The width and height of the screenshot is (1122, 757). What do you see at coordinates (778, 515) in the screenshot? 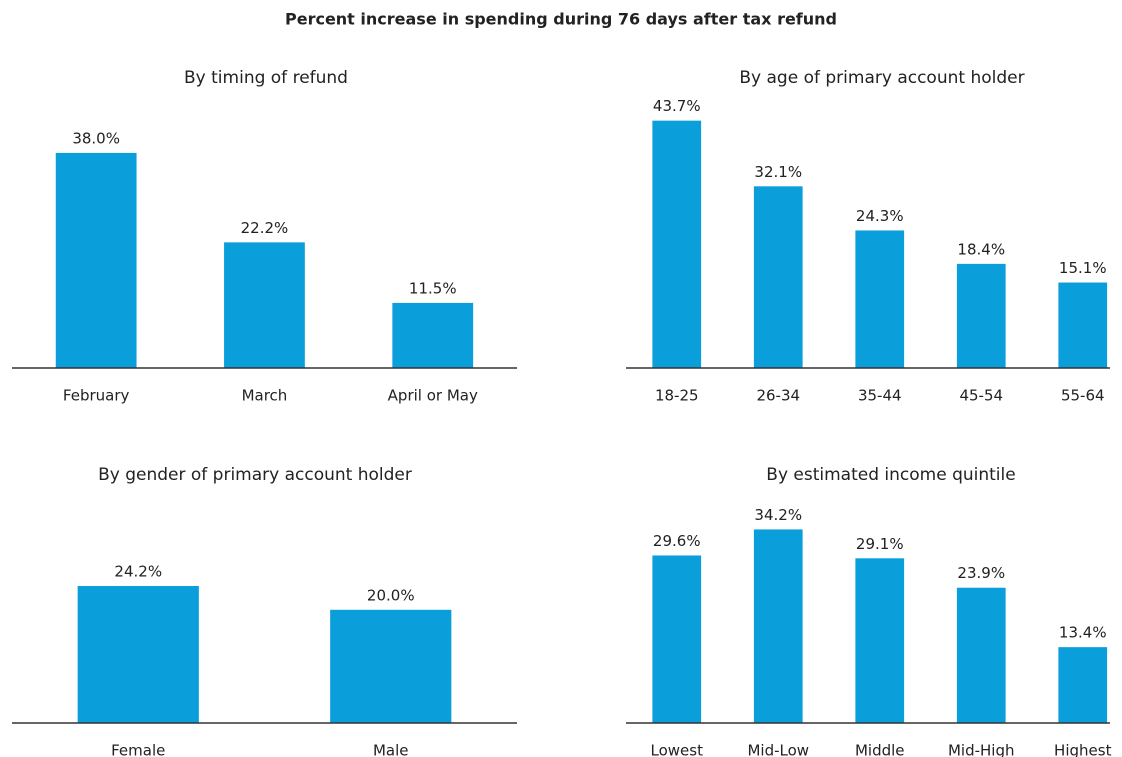
I see `value-label: 34.2%` at bounding box center [778, 515].